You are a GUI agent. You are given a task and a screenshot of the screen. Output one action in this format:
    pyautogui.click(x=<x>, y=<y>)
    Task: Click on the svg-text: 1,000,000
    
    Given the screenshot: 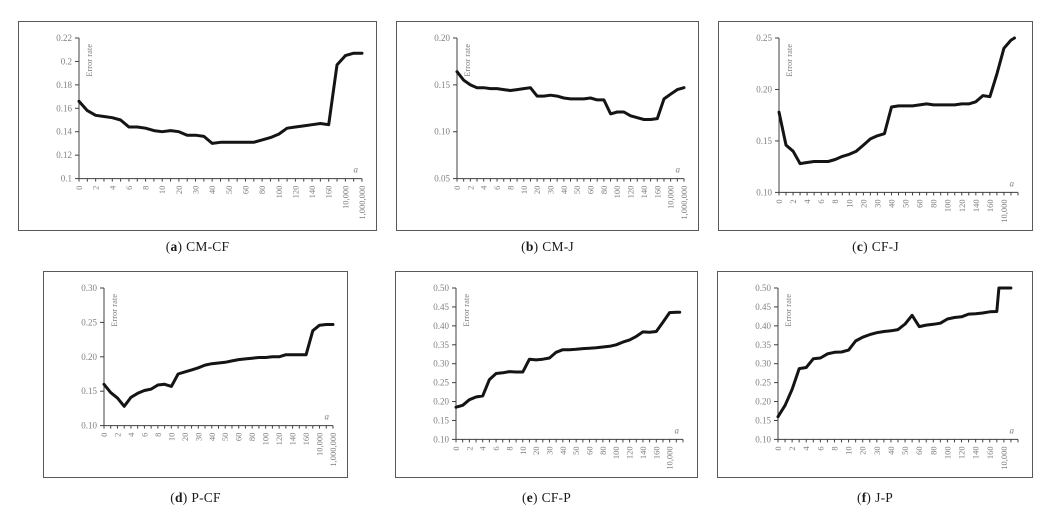 What is the action you would take?
    pyautogui.click(x=333, y=450)
    